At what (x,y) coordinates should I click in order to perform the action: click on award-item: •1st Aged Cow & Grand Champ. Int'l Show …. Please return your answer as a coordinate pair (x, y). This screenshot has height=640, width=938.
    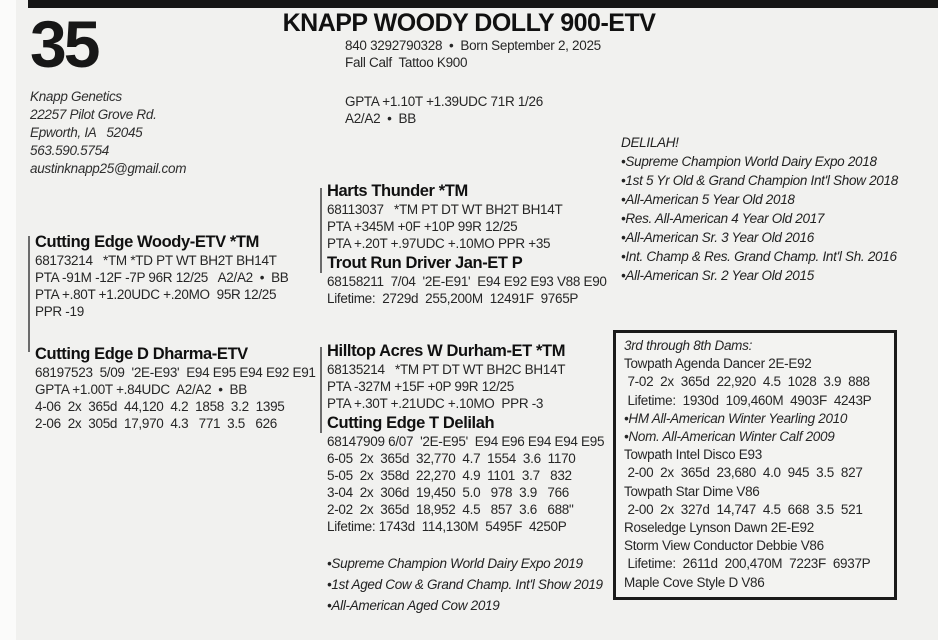
    Looking at the image, I should click on (465, 584).